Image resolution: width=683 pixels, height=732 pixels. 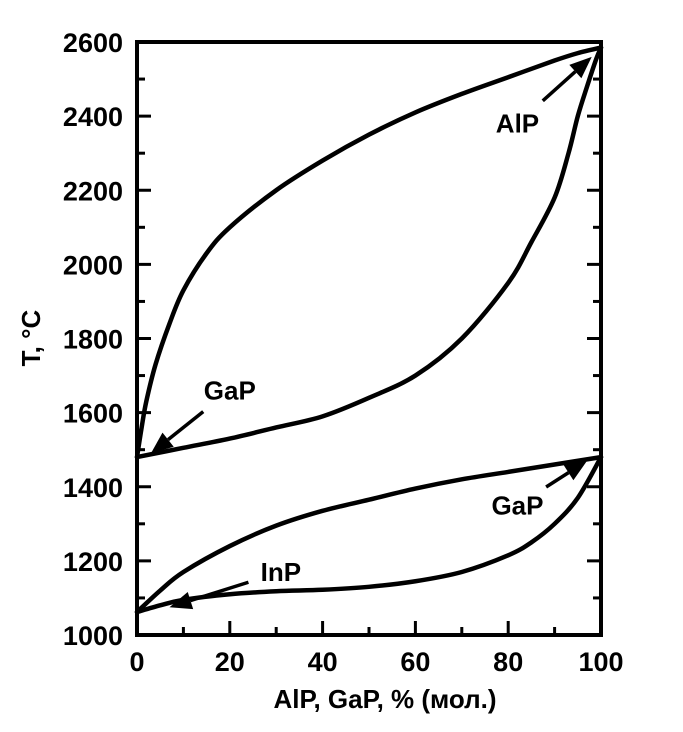 I want to click on annotation-label: InP, so click(x=281, y=572).